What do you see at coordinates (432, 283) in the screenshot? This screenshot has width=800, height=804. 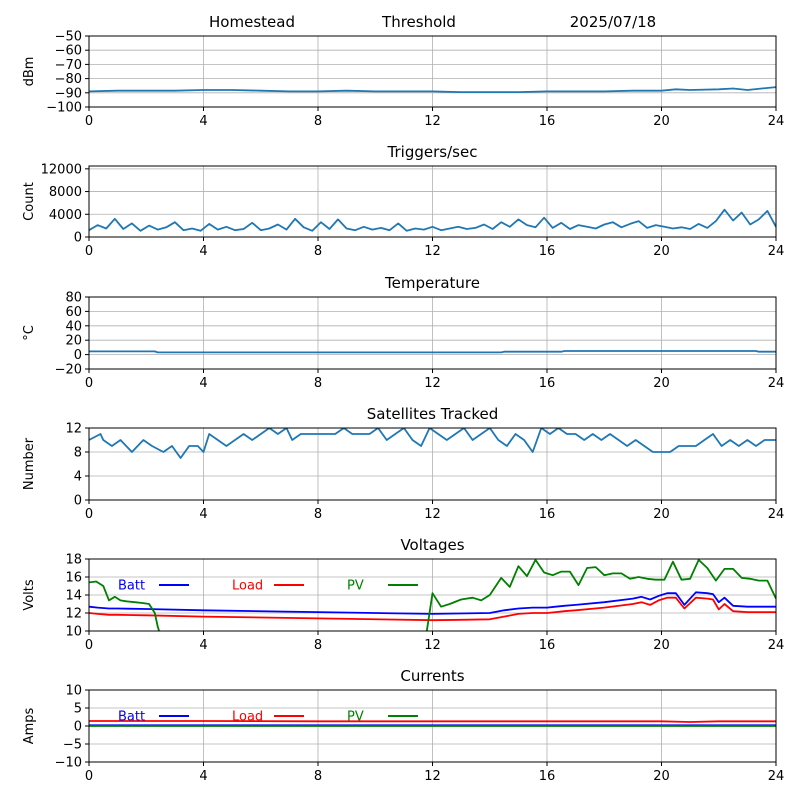 I see `panel-title: Temperature` at bounding box center [432, 283].